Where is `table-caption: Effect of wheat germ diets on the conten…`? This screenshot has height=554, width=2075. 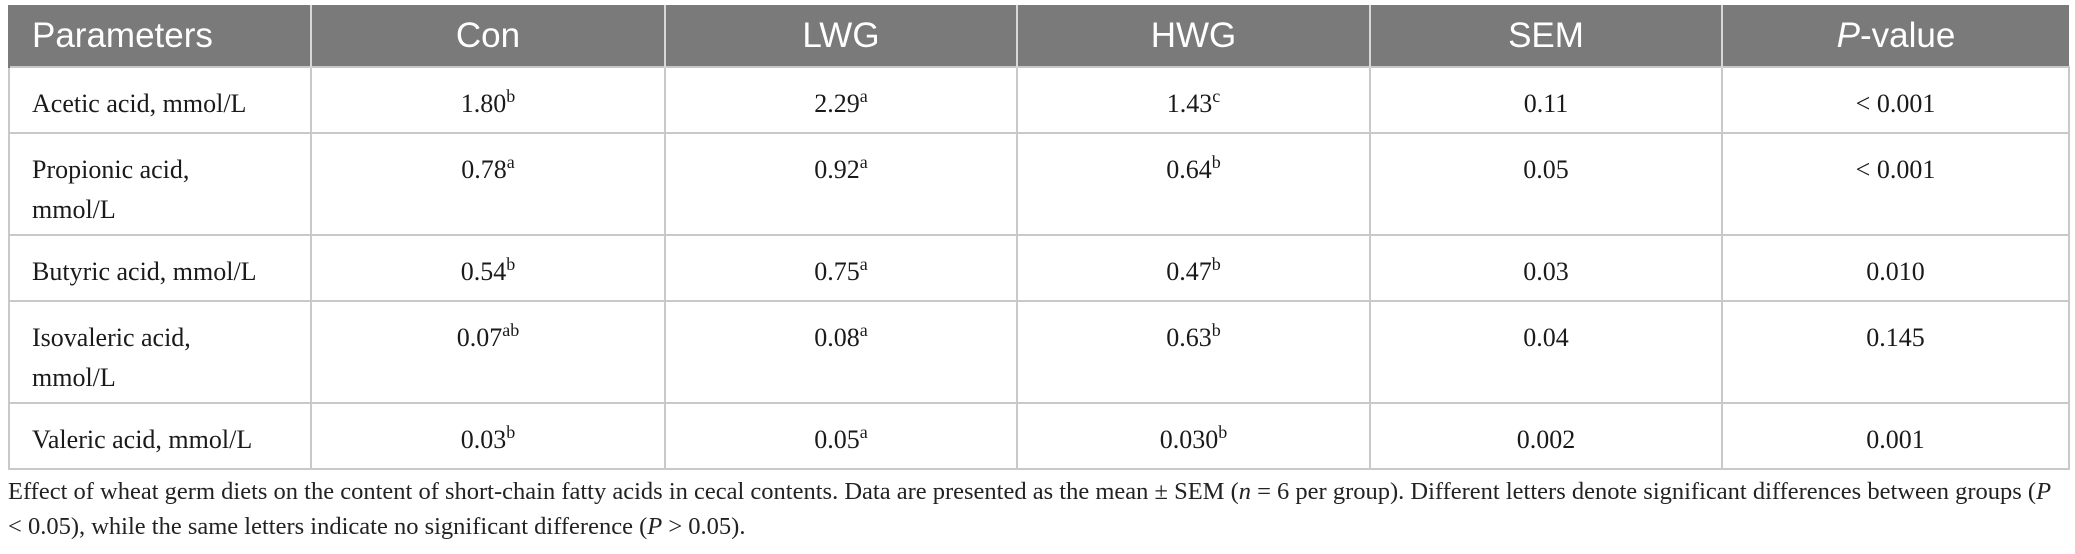
table-caption: Effect of wheat germ diets on the conten… is located at coordinates (1039, 509).